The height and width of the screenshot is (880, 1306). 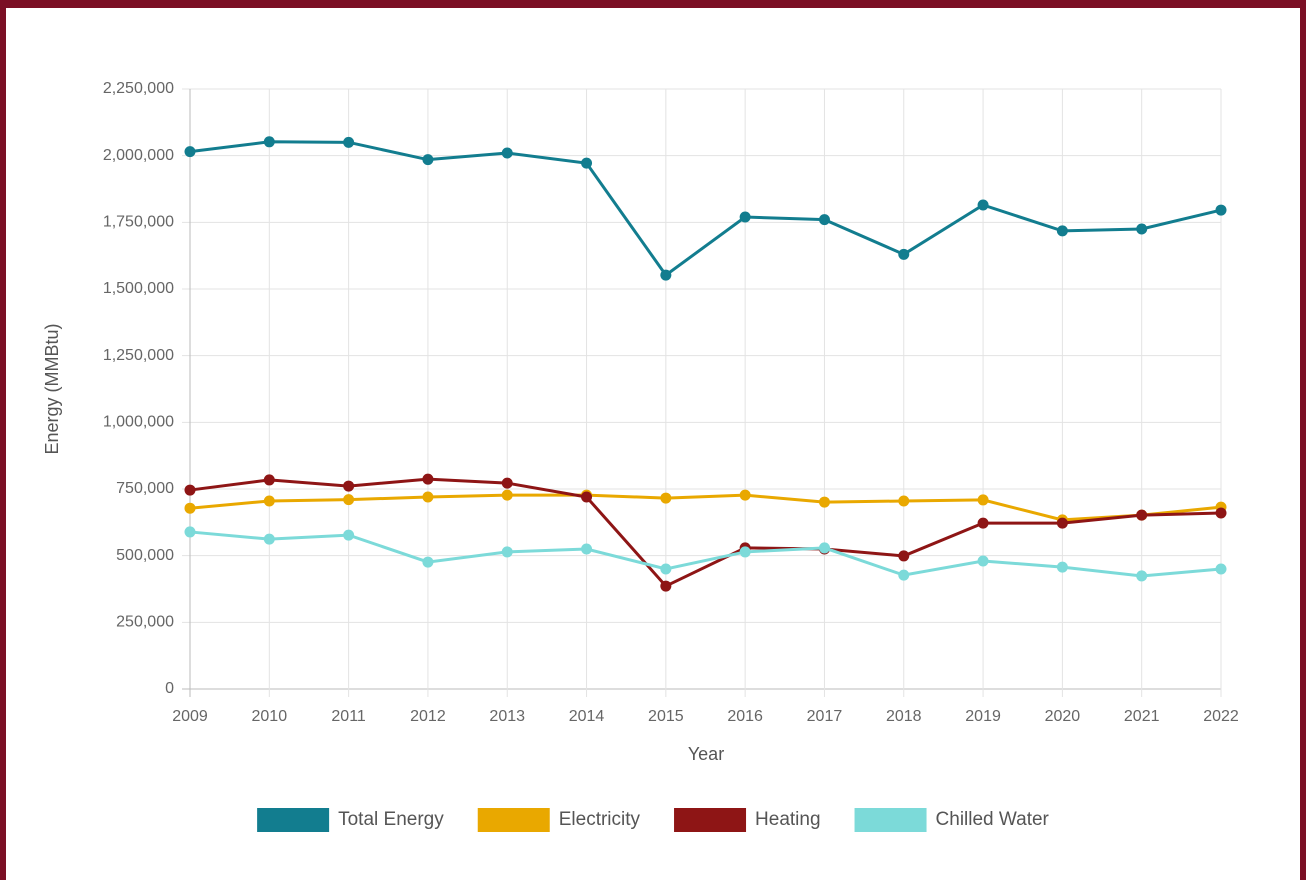 What do you see at coordinates (983, 716) in the screenshot?
I see `x-tick-label: 2019` at bounding box center [983, 716].